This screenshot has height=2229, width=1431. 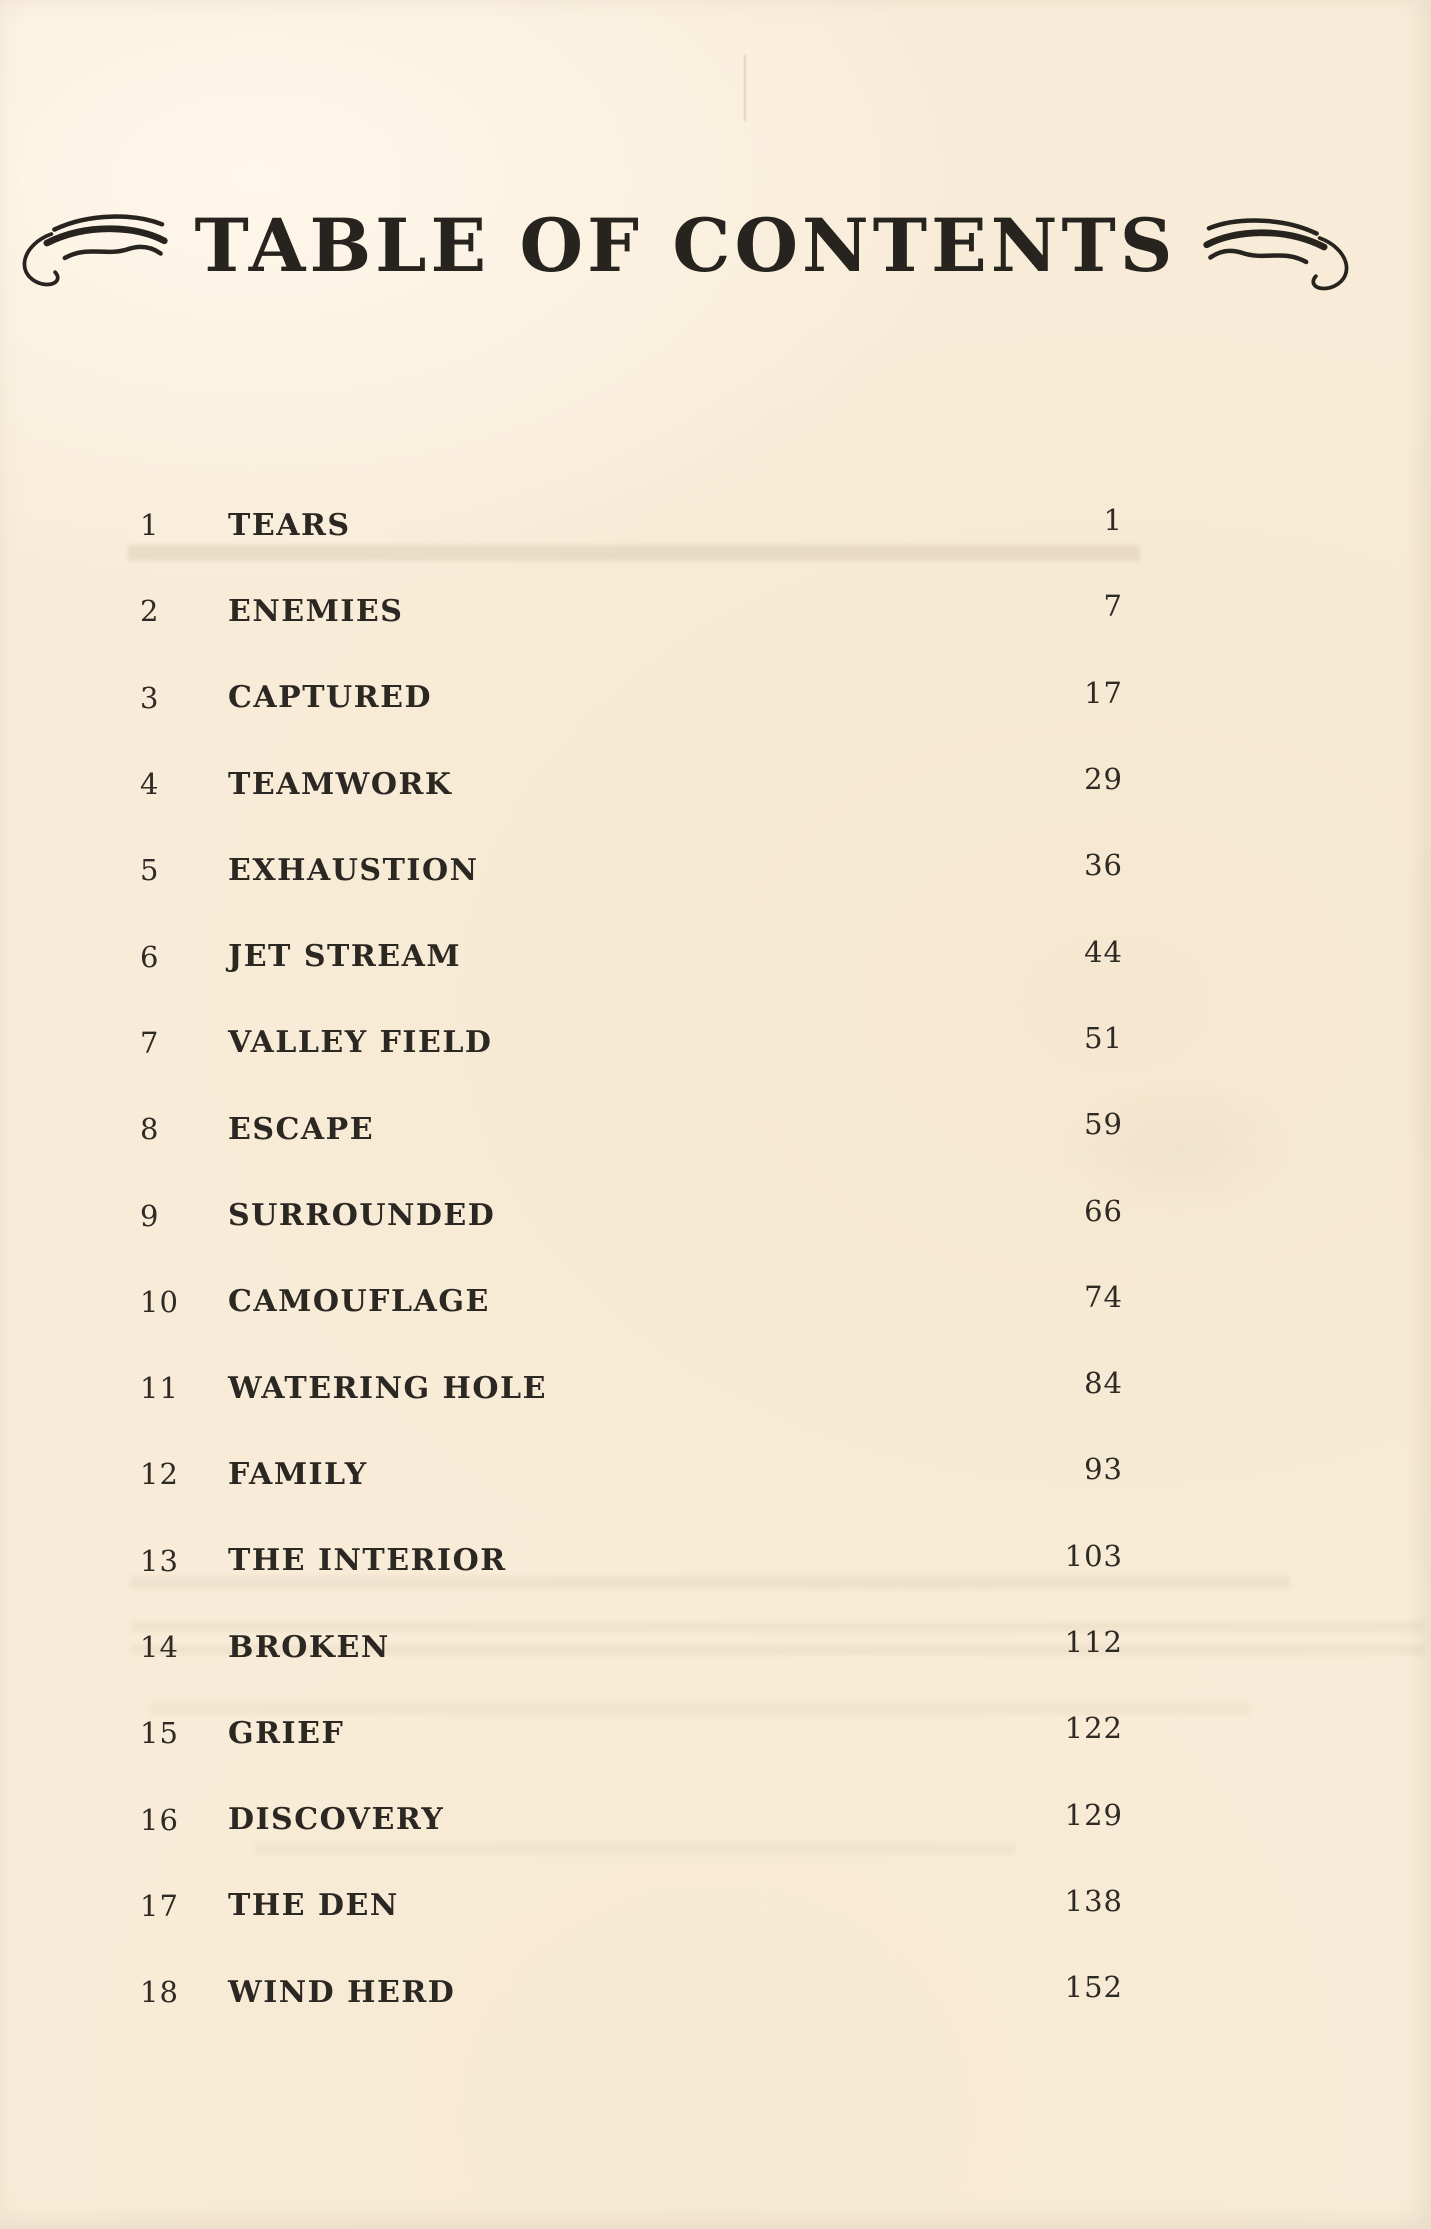 I want to click on chapter-number: 10, so click(x=159, y=1301).